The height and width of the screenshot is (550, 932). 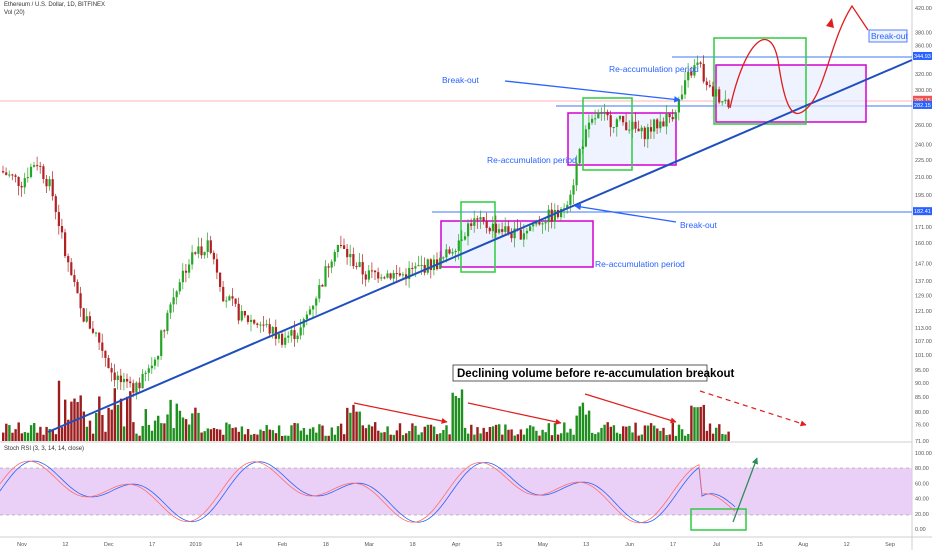 What do you see at coordinates (366, 410) in the screenshot?
I see `volume-bars` at bounding box center [366, 410].